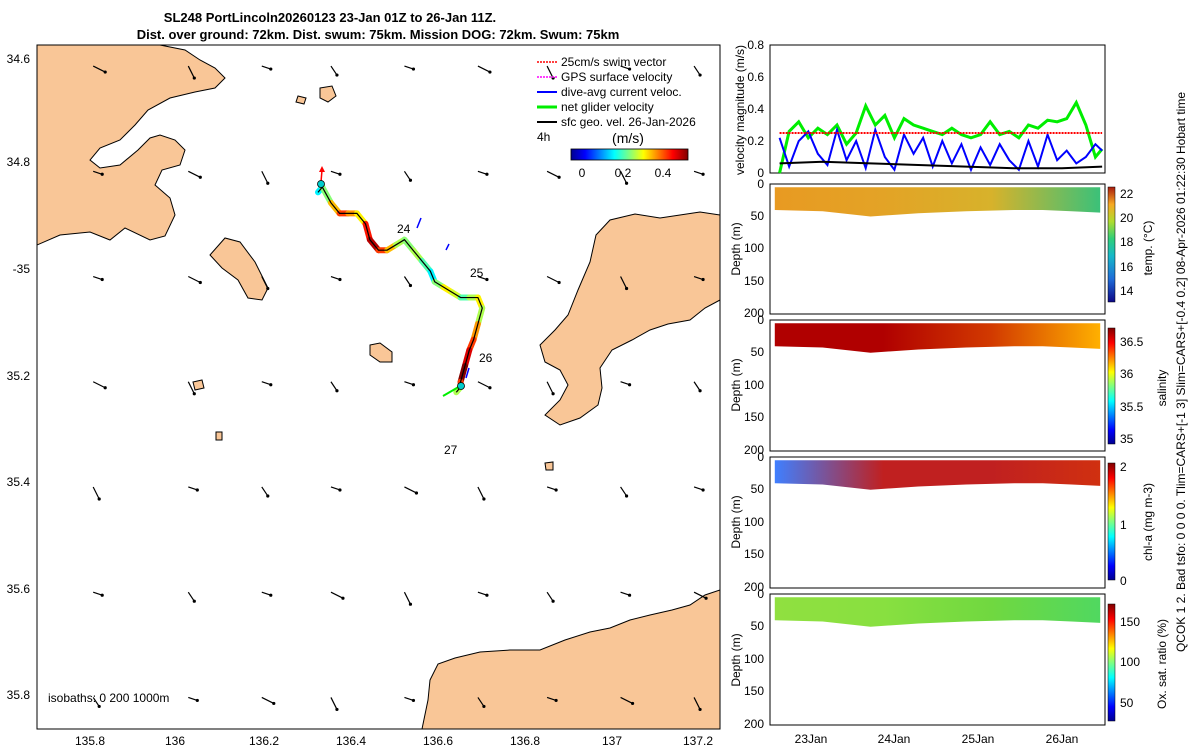 The height and width of the screenshot is (750, 1200). What do you see at coordinates (978, 739) in the screenshot?
I see `time-xtick-25jan: 25Jan` at bounding box center [978, 739].